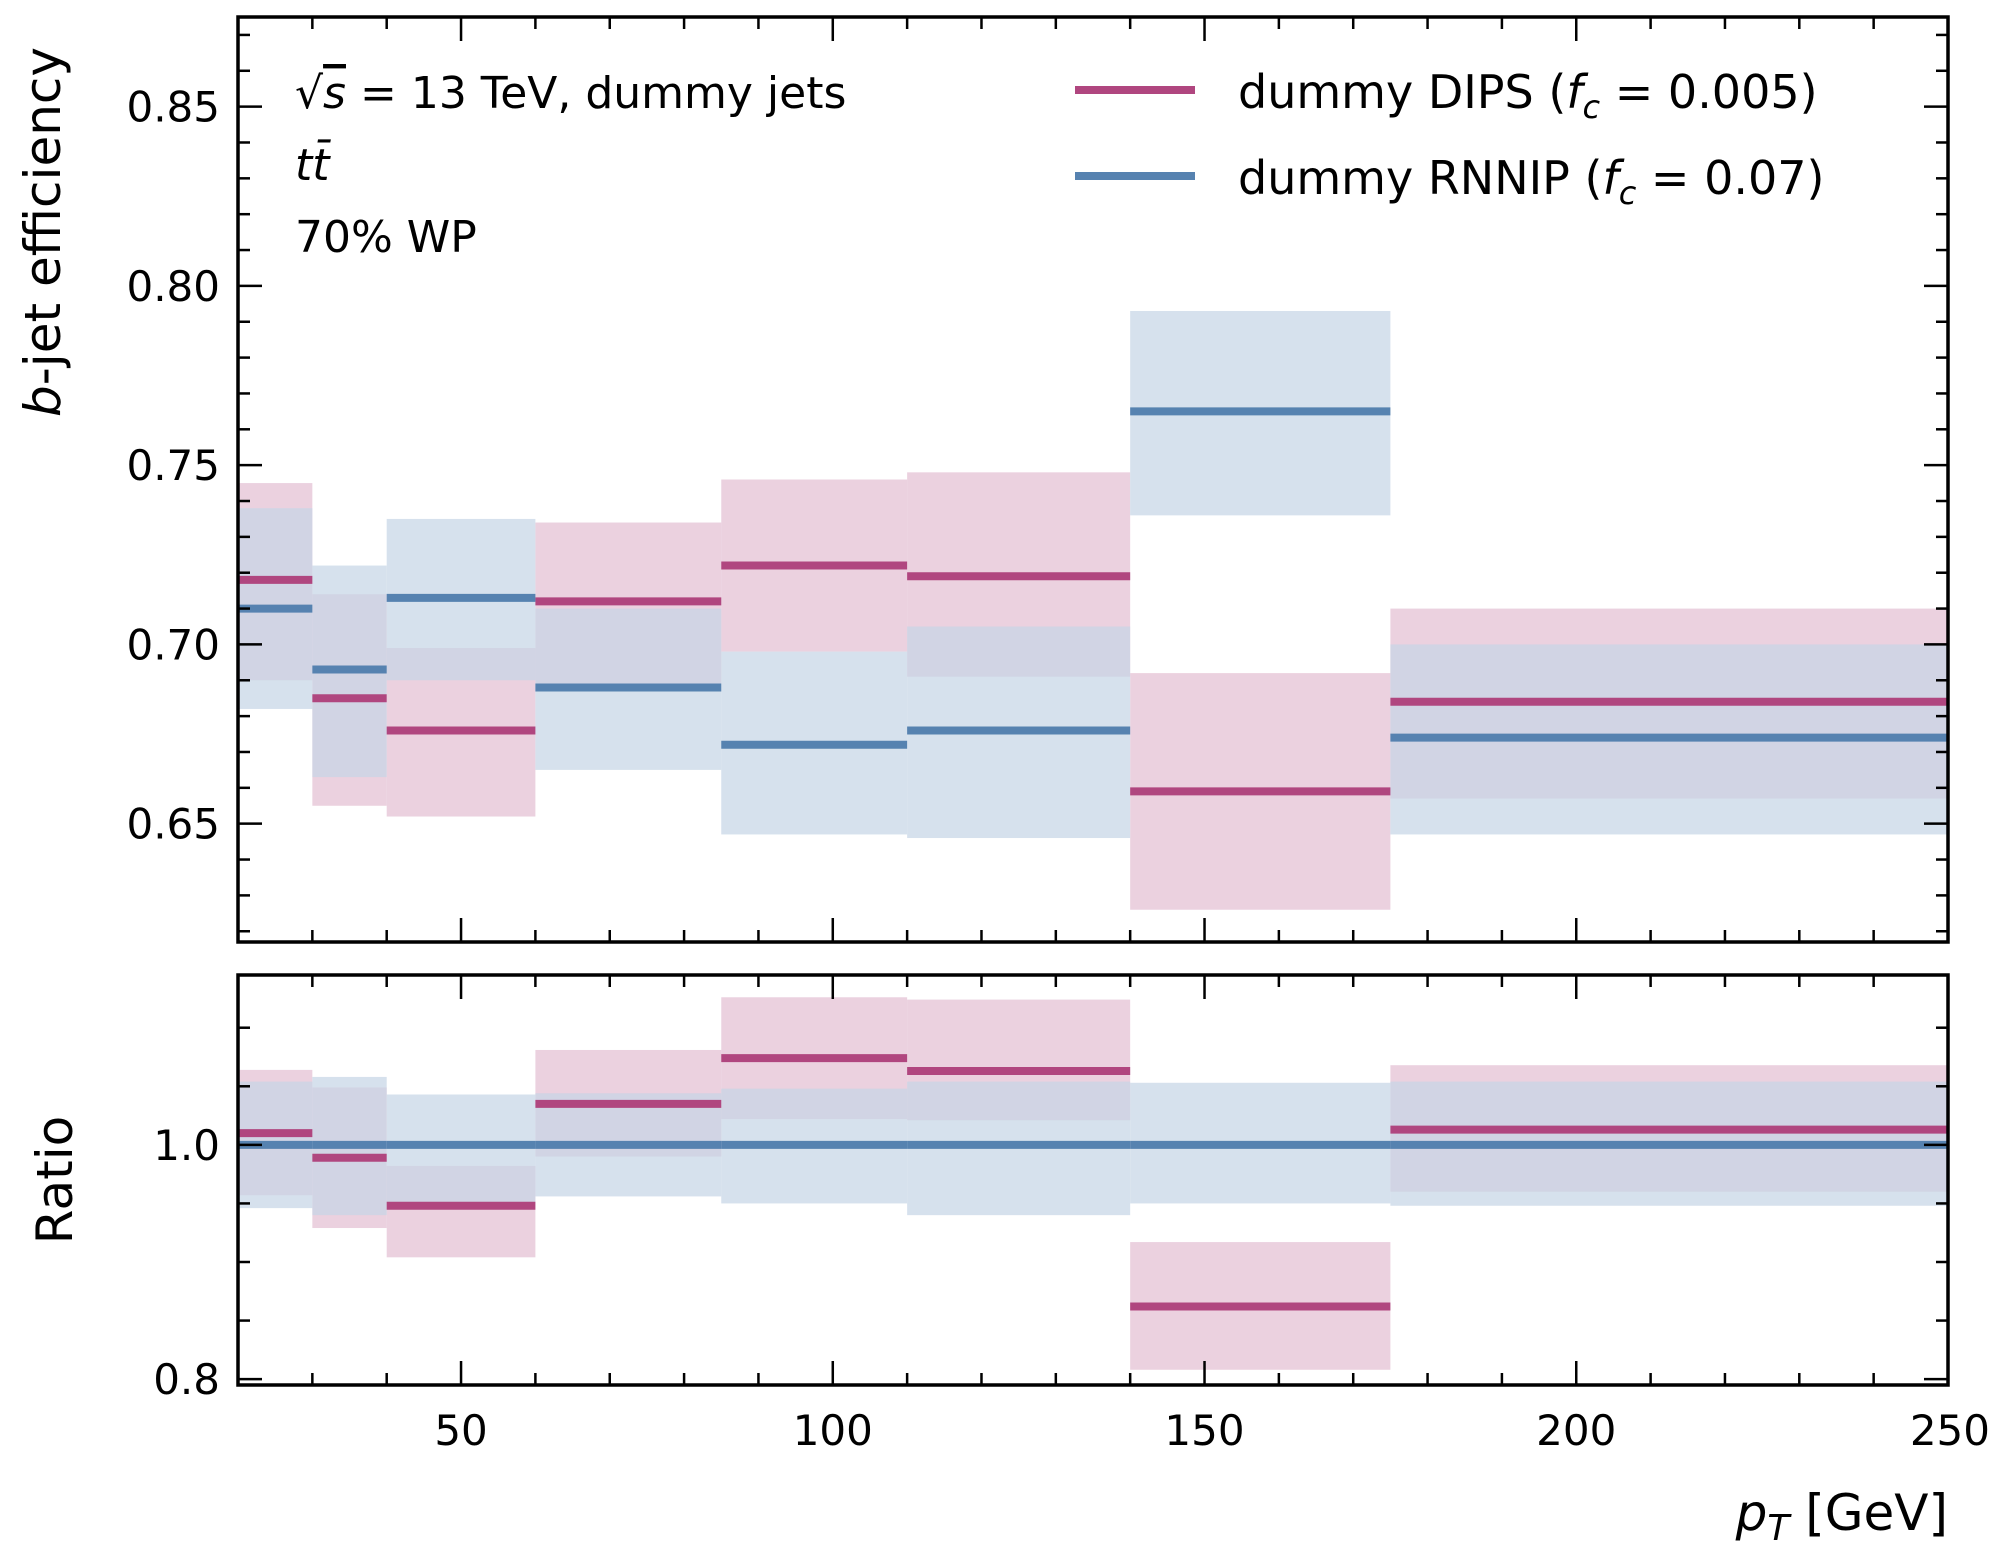 The image size is (2000, 1560). Describe the element at coordinates (173, 107) in the screenshot. I see `efficiency-y-tick-label: 0.85` at that location.